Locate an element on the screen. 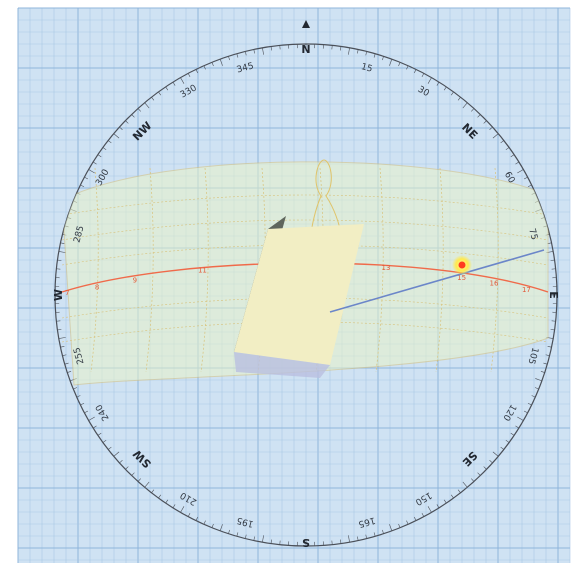 The image size is (579, 568). building-shadow is located at coordinates (282, 365).